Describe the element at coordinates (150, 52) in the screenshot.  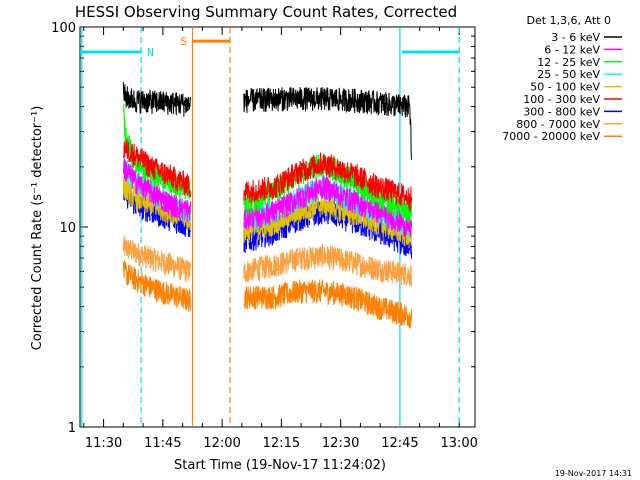
I see `night-label: N` at that location.